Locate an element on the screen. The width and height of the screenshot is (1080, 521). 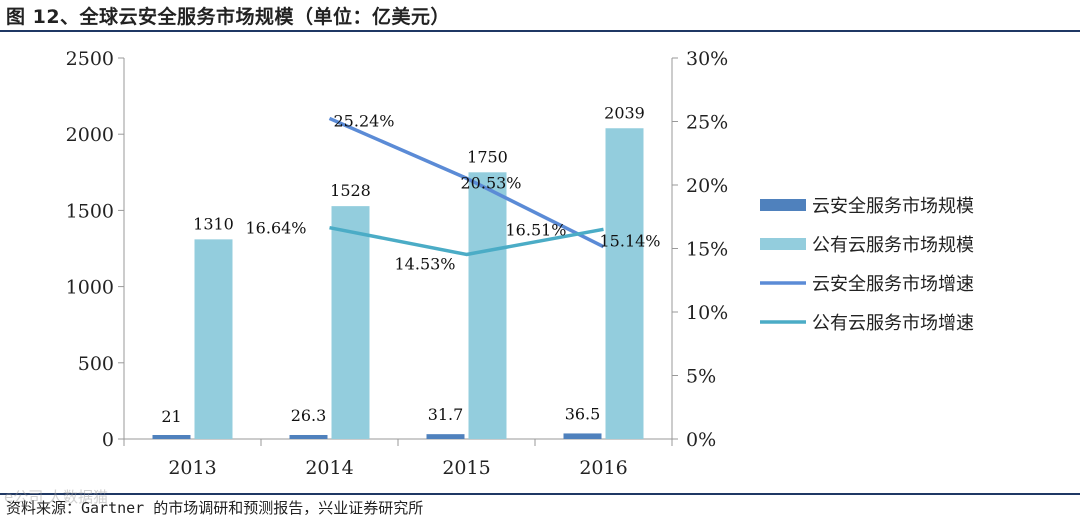
x-tick-label: 2014 is located at coordinates (329, 468).